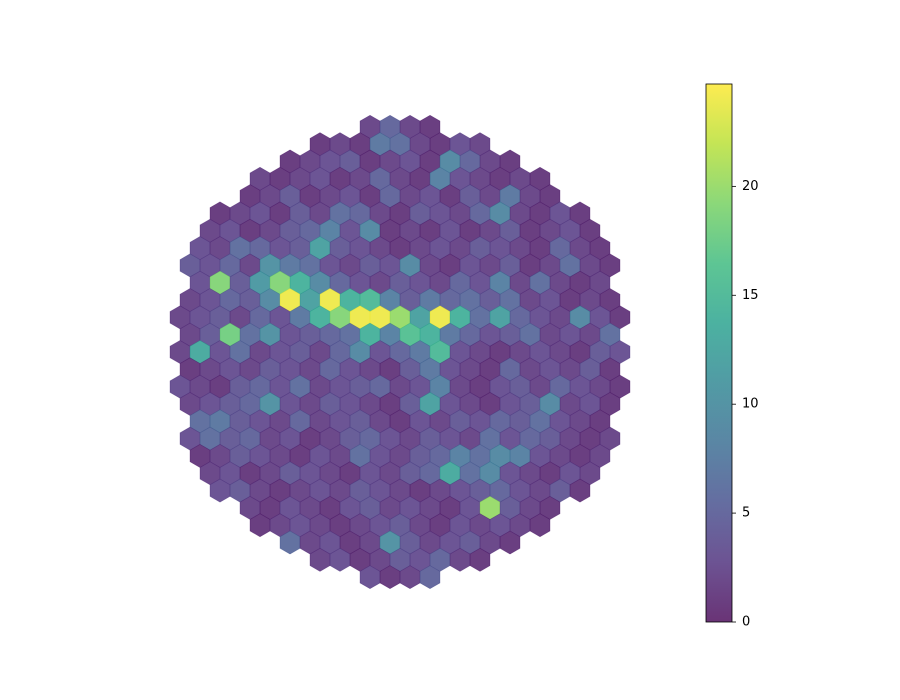 The width and height of the screenshot is (900, 700). I want to click on colorbar-tick-label: 20, so click(750, 186).